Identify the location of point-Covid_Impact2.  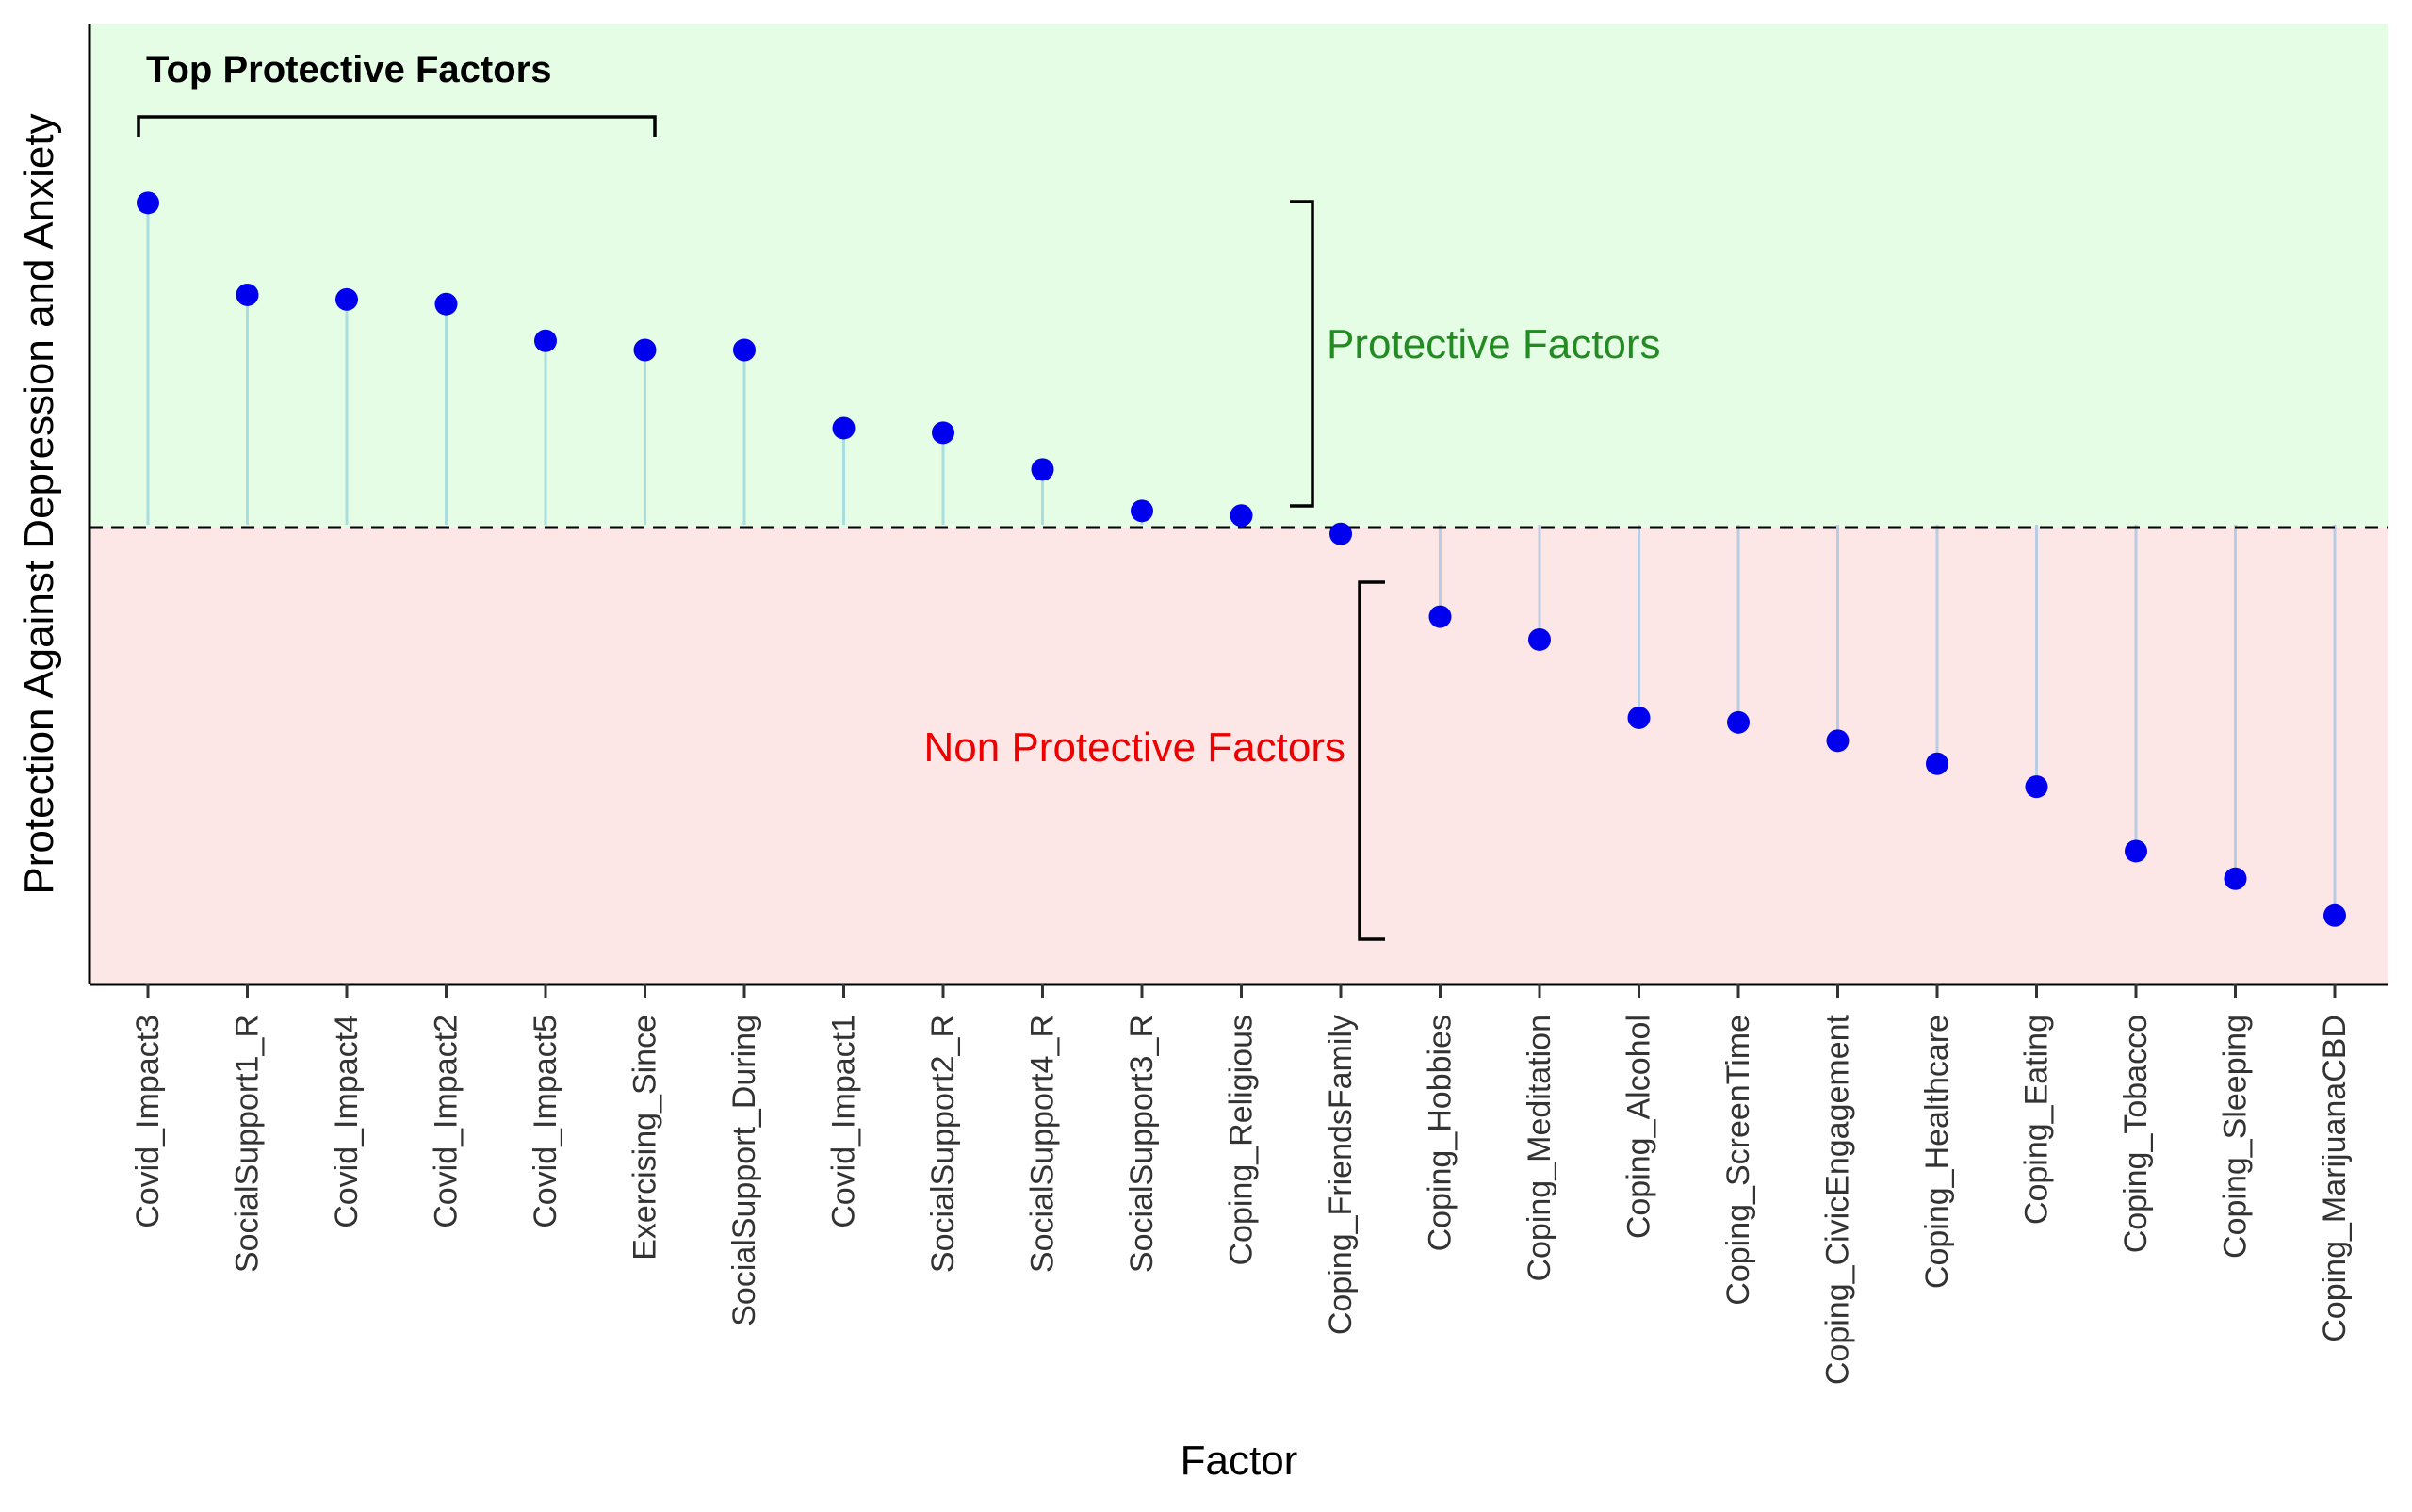
(446, 304).